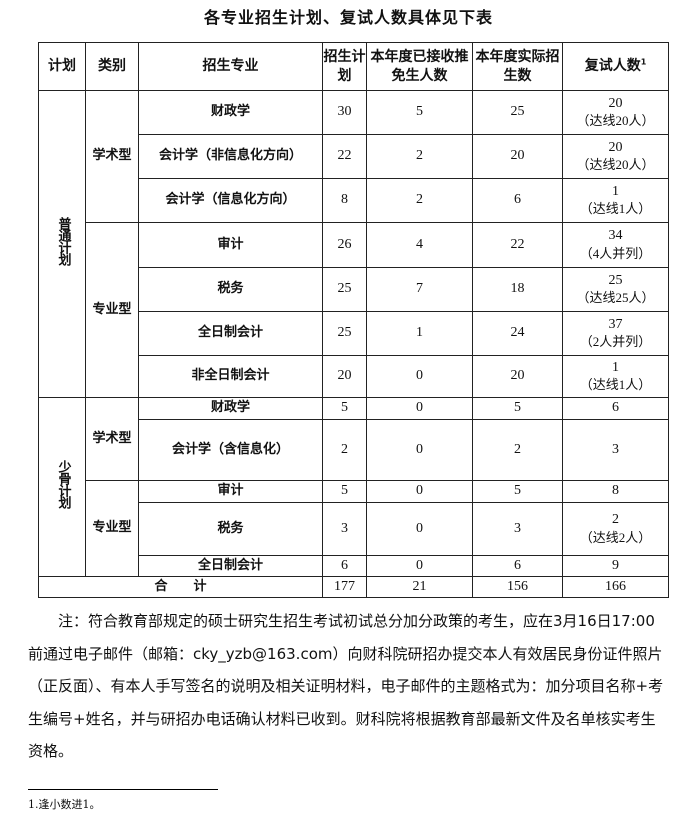  What do you see at coordinates (230, 156) in the screenshot?
I see `major-cell: 会计学（非信息化方向）` at bounding box center [230, 156].